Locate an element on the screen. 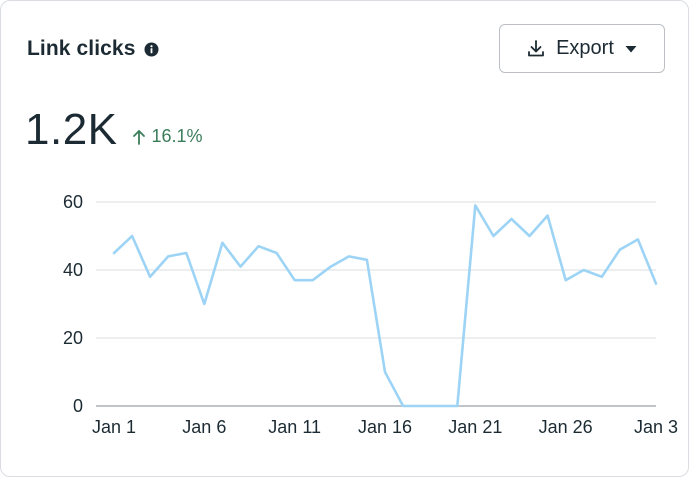 This screenshot has height=477, width=689. download-icon is located at coordinates (536, 49).